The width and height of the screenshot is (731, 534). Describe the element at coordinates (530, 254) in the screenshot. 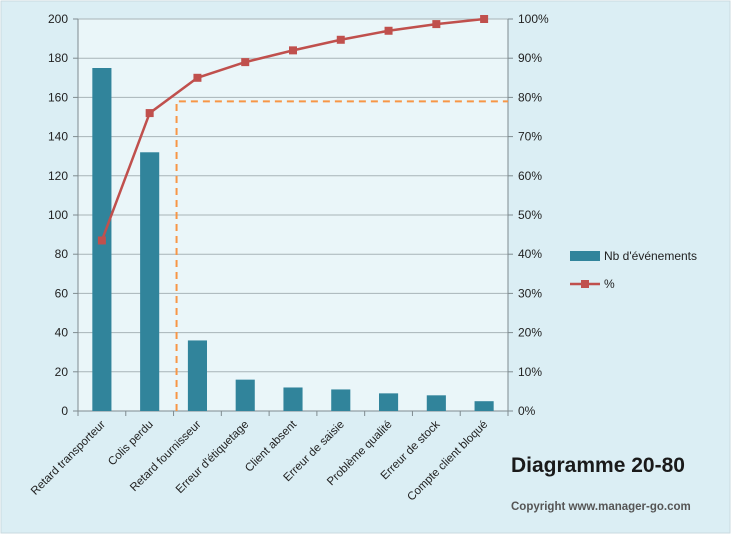

I see `y2-tick-label: 40%` at that location.